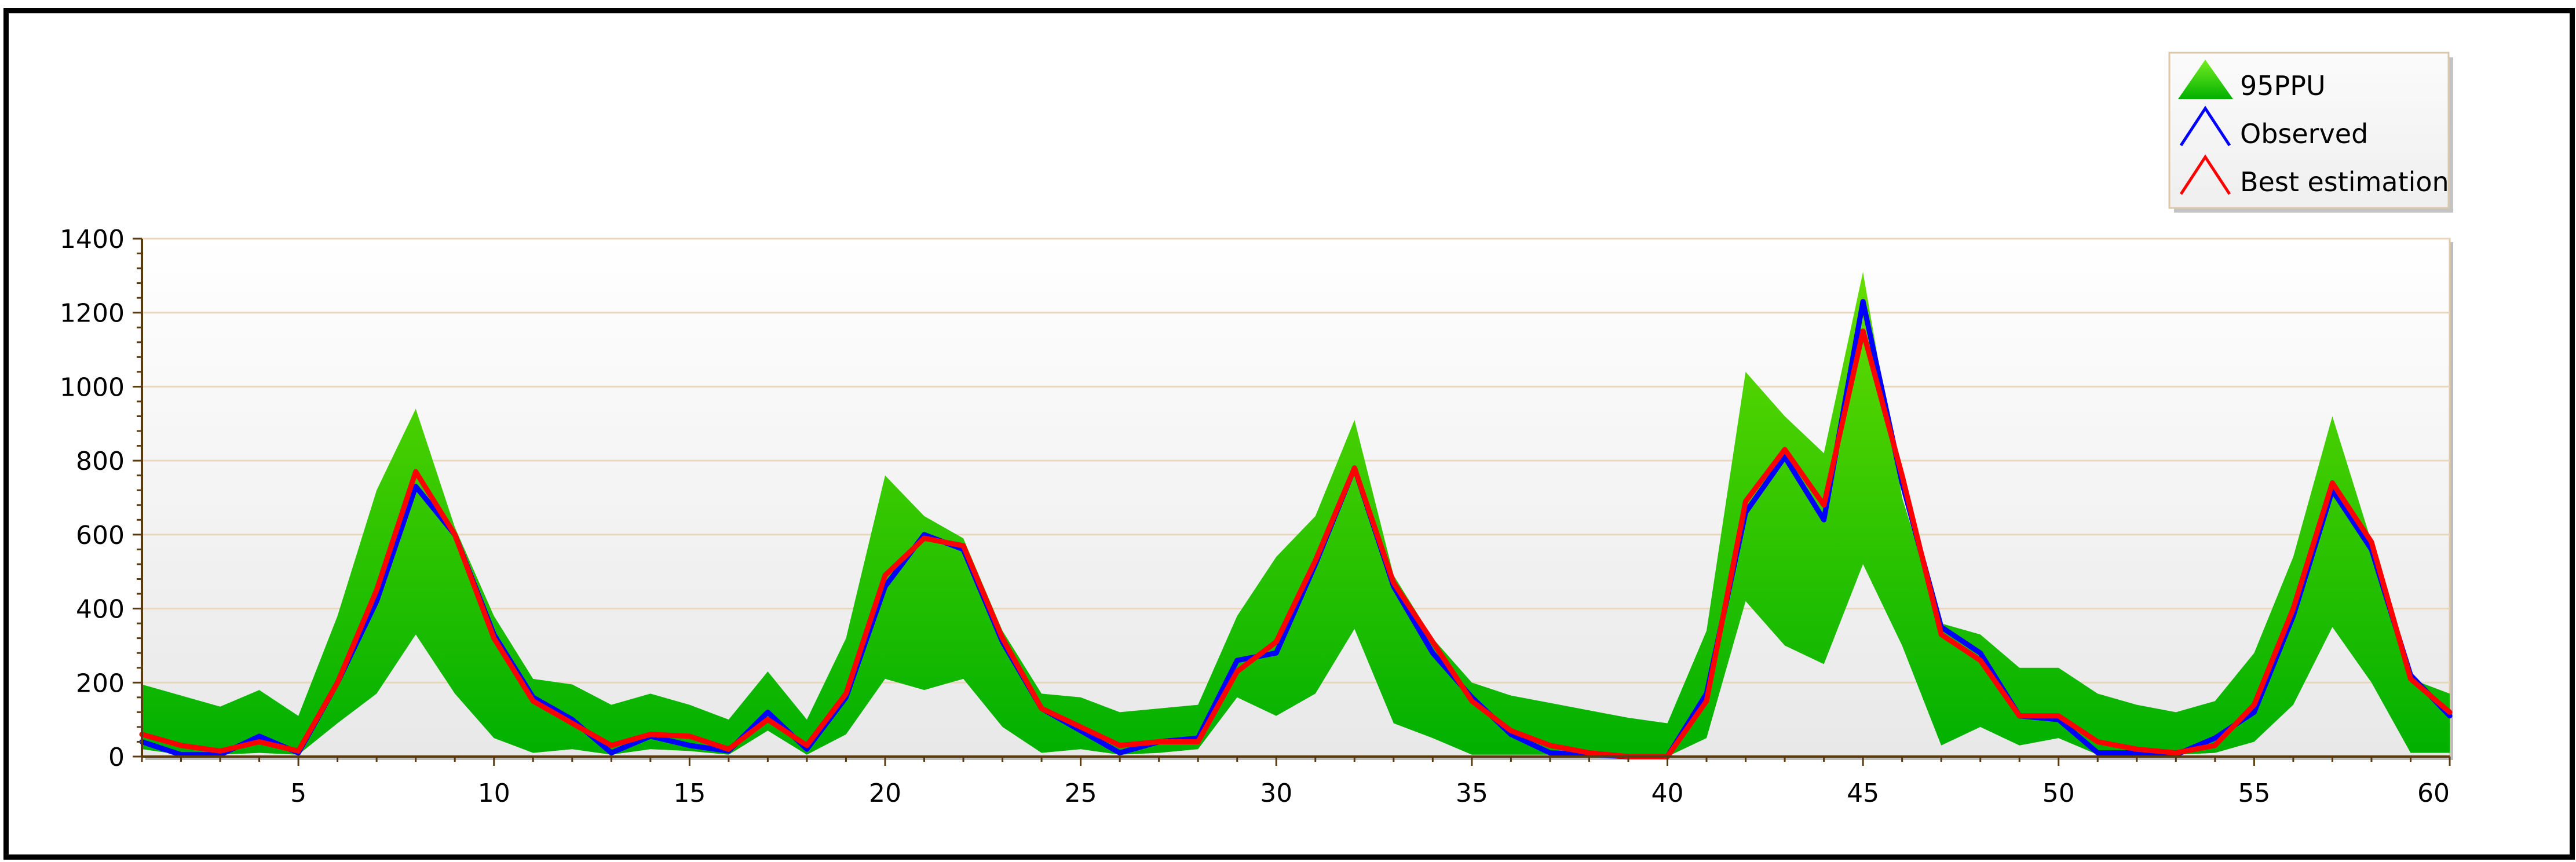  Describe the element at coordinates (2433, 794) in the screenshot. I see `x-tick-label: 60` at that location.